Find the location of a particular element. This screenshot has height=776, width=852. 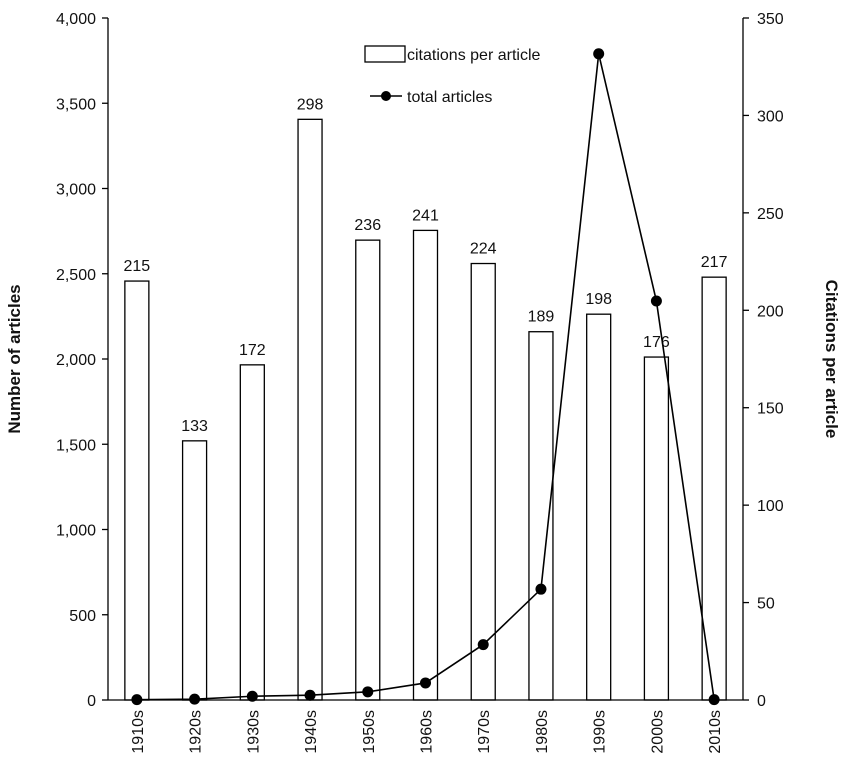

x-tick-label: 1970s is located at coordinates (484, 732).